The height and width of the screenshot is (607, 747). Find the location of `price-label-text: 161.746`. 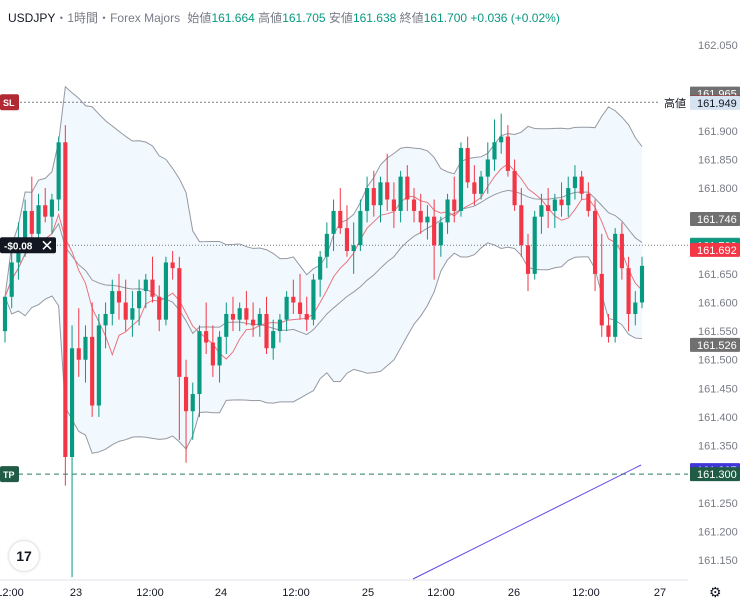

price-label-text: 161.746 is located at coordinates (717, 220).